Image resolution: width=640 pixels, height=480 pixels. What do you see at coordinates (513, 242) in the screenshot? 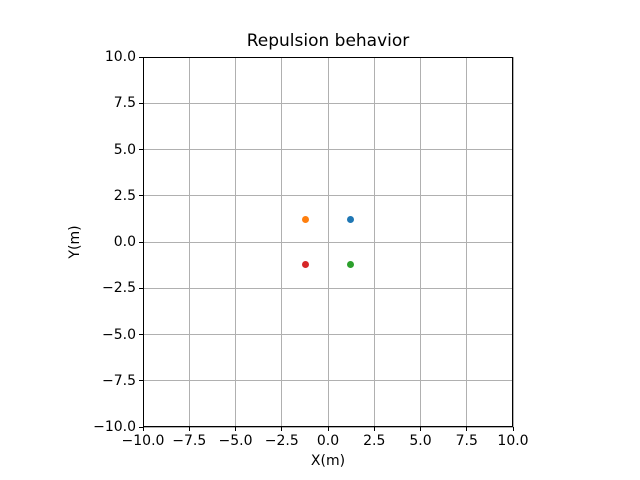
I see `x-gridline` at bounding box center [513, 242].